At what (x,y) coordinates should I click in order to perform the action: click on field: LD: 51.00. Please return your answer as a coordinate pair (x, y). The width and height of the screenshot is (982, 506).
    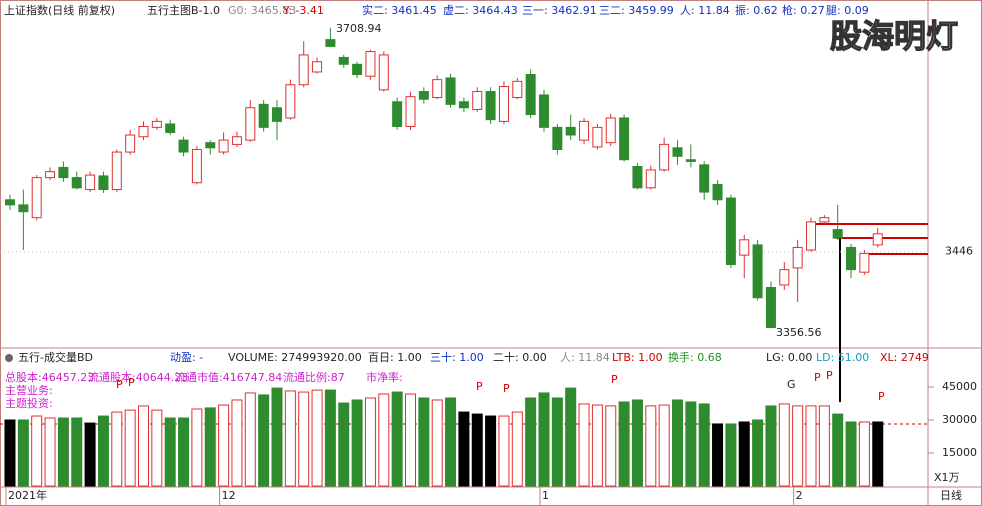
    Looking at the image, I should click on (842, 357).